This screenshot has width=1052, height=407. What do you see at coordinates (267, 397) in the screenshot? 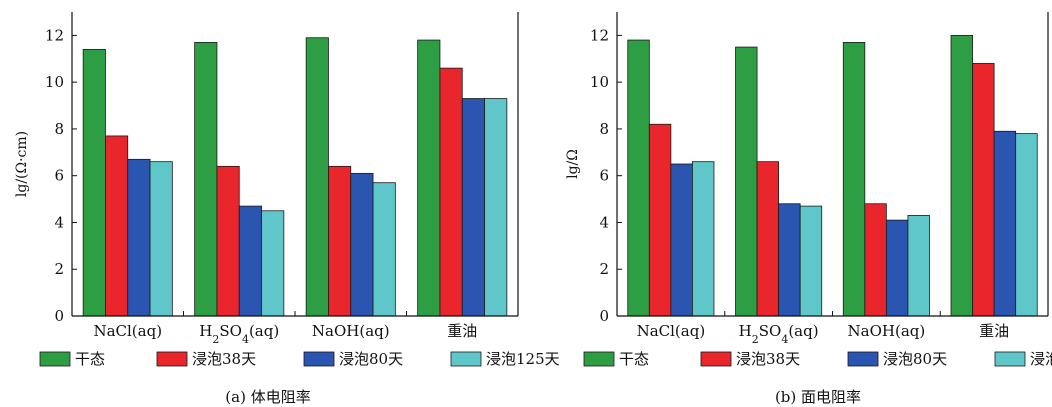
I see `chart-caption: (a) 体电阻率` at bounding box center [267, 397].